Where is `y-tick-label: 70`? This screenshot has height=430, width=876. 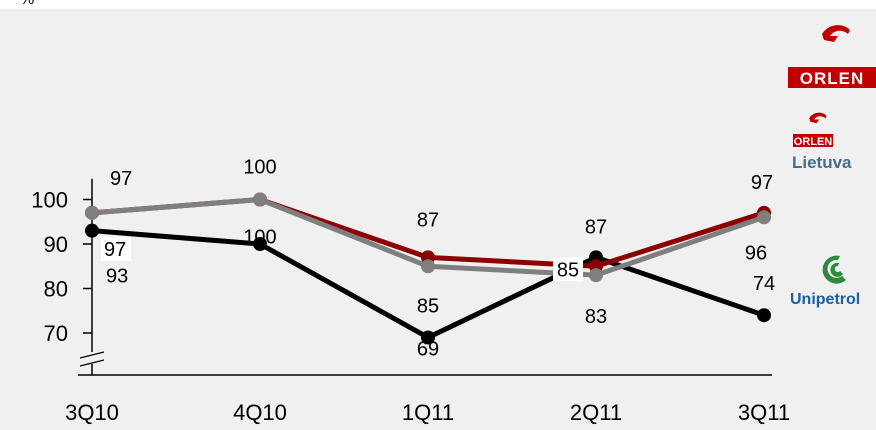 y-tick-label: 70 is located at coordinates (56, 333).